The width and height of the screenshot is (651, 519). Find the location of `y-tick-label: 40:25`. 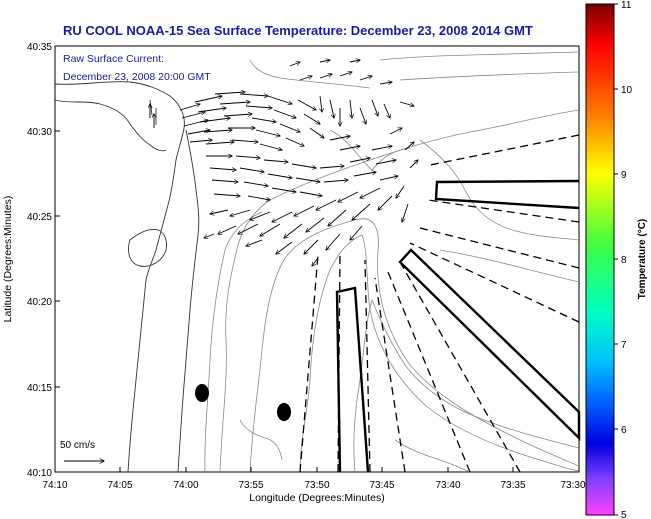

y-tick-label: 40:25 is located at coordinates (39, 217).